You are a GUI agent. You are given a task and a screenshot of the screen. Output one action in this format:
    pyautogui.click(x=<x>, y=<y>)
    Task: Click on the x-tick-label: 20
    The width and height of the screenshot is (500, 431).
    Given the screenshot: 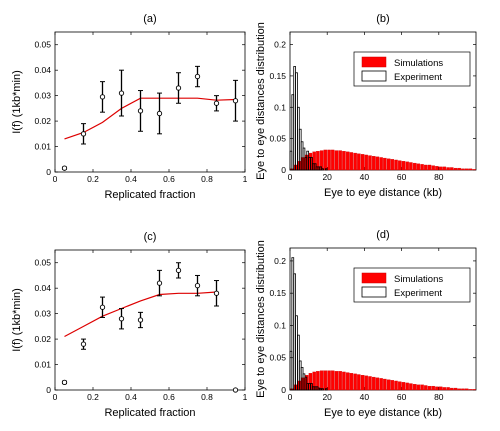 What is the action you would take?
    pyautogui.click(x=327, y=177)
    